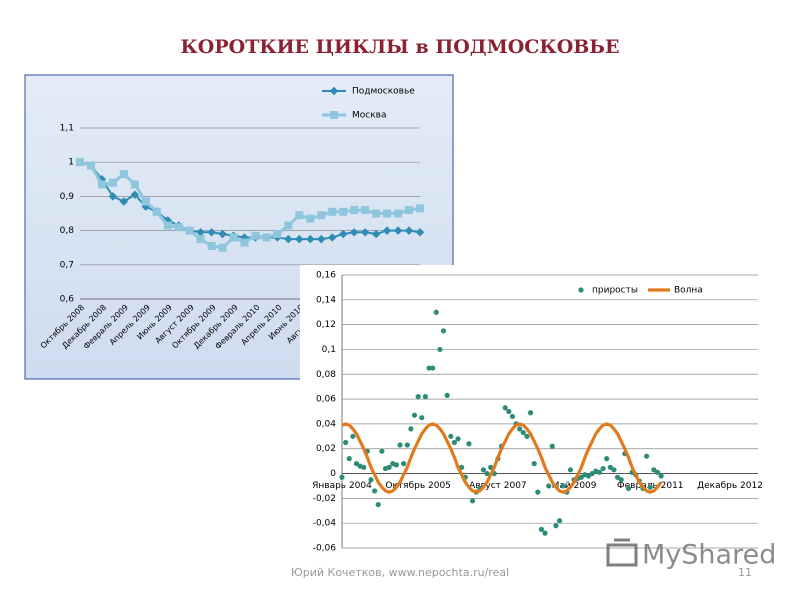  Describe the element at coordinates (325, 549) in the screenshot. I see `y-tick-label: -0,06` at that location.